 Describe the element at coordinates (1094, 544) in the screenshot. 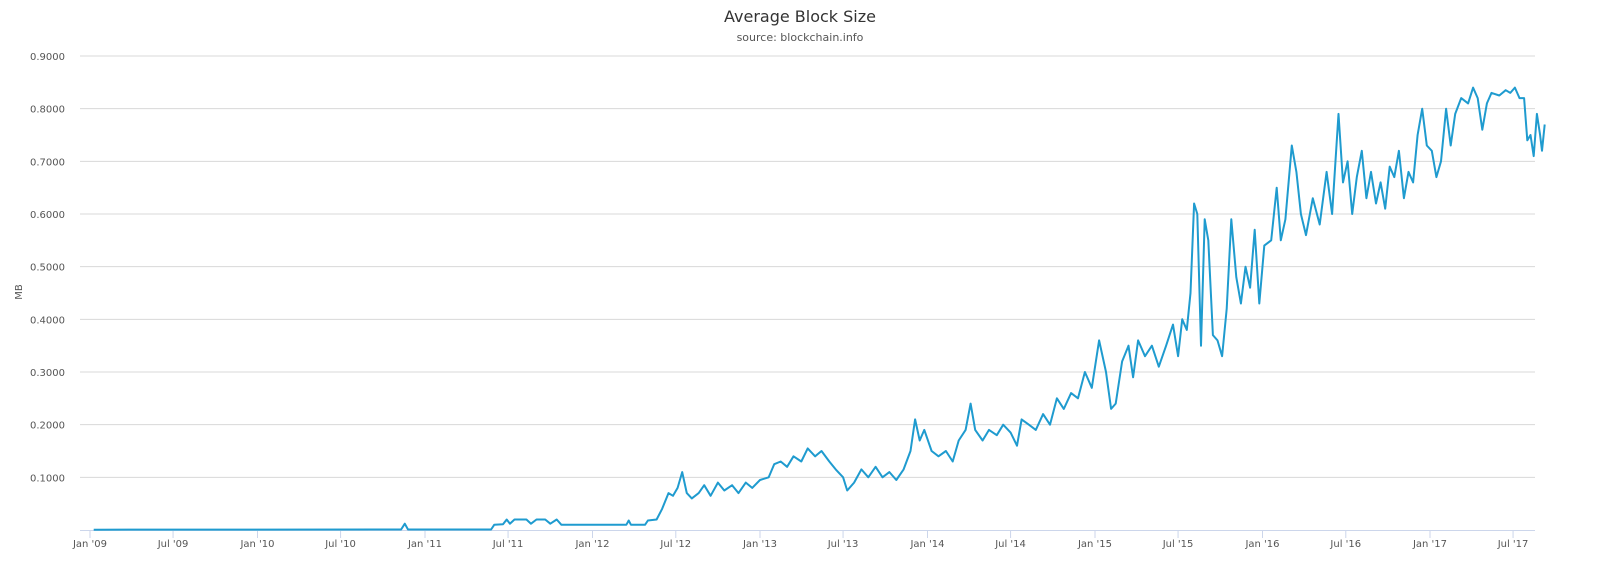

I see `x-tick-label: Jan '15` at that location.